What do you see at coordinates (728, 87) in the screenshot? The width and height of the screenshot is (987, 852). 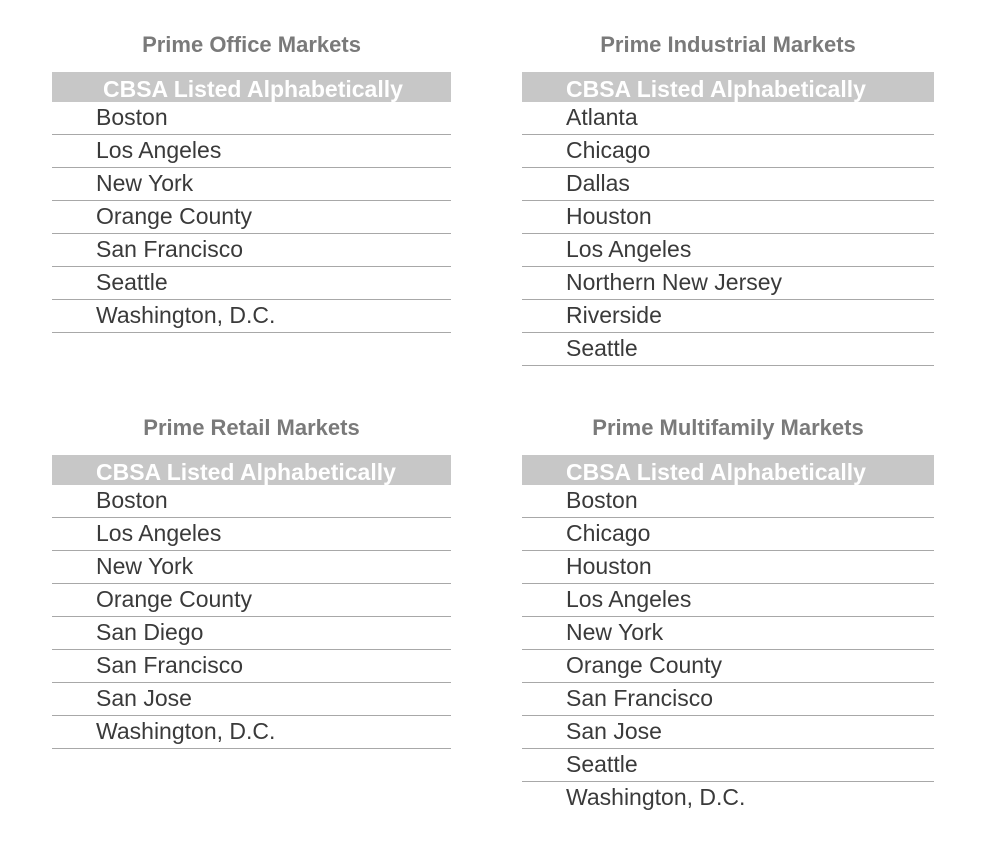 I see `industrial-markets-header: CBSA Listed Alphabetically` at bounding box center [728, 87].